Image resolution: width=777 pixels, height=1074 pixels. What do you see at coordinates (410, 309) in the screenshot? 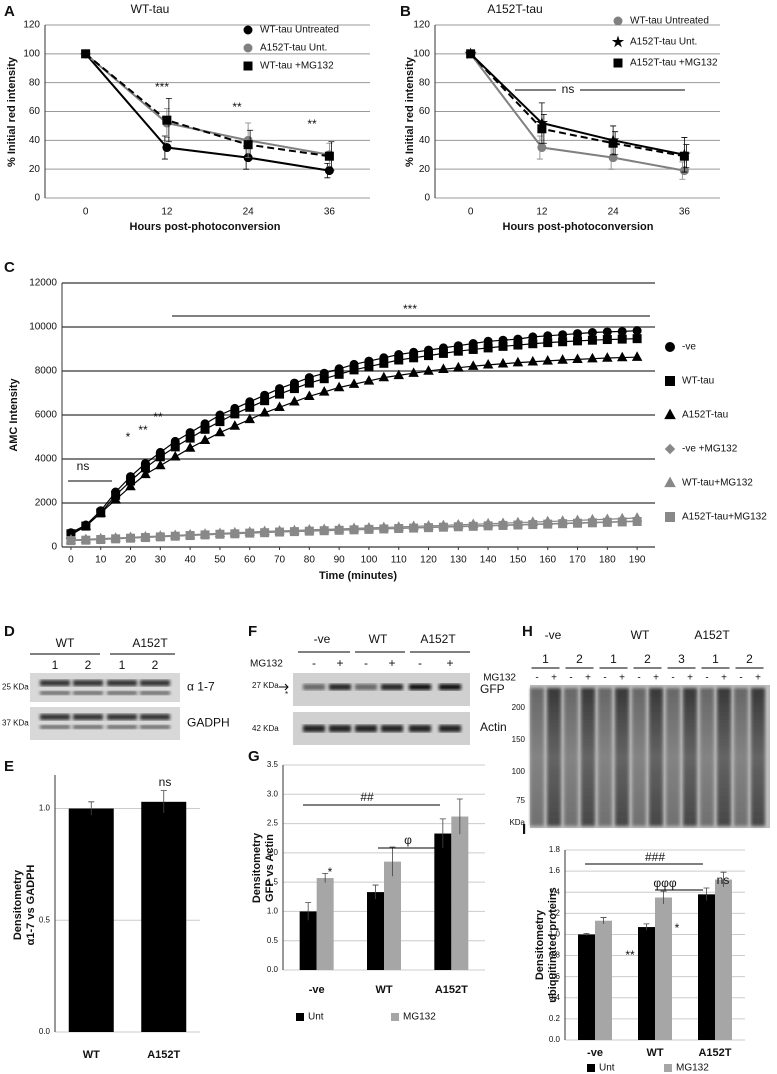
I see `annotation: ***` at bounding box center [410, 309].